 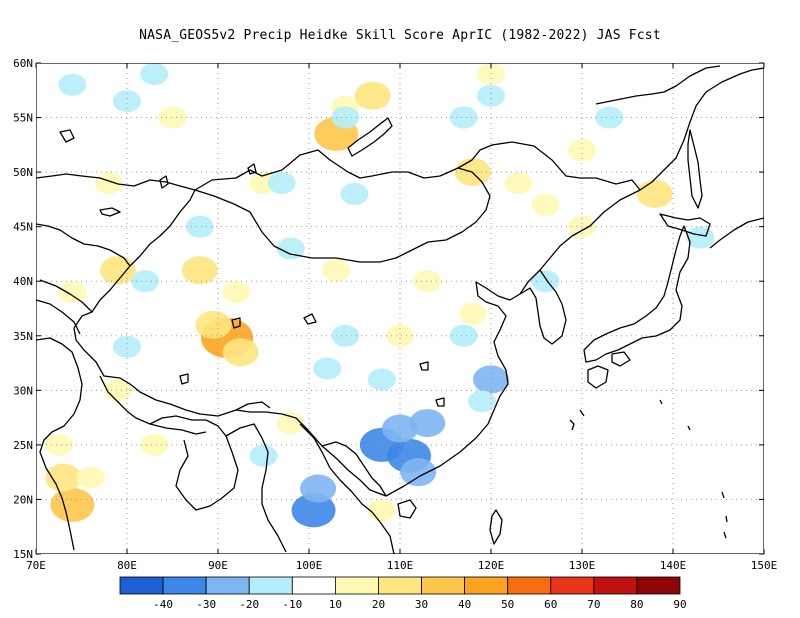 I want to click on lake-baikal, so click(x=370, y=137).